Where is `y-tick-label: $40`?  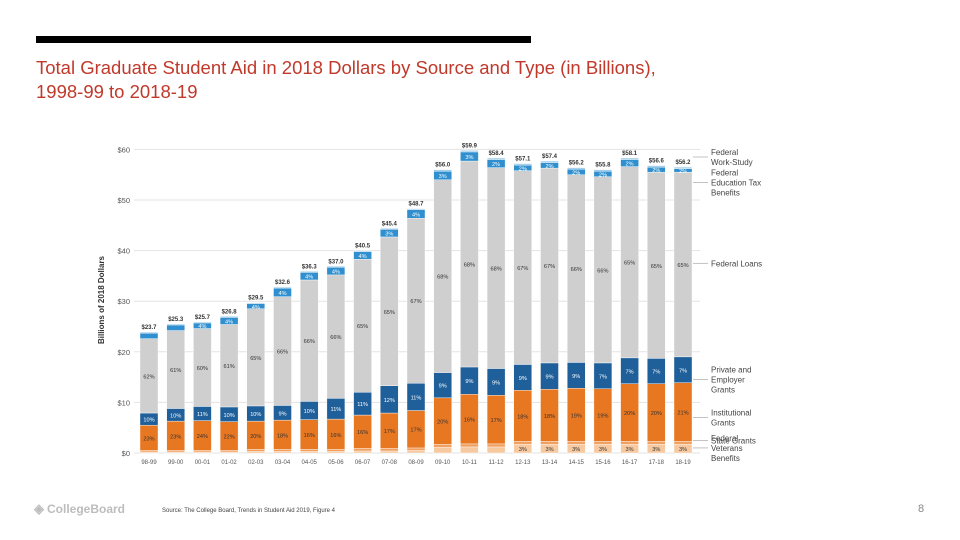
y-tick-label: $40 is located at coordinates (123, 251).